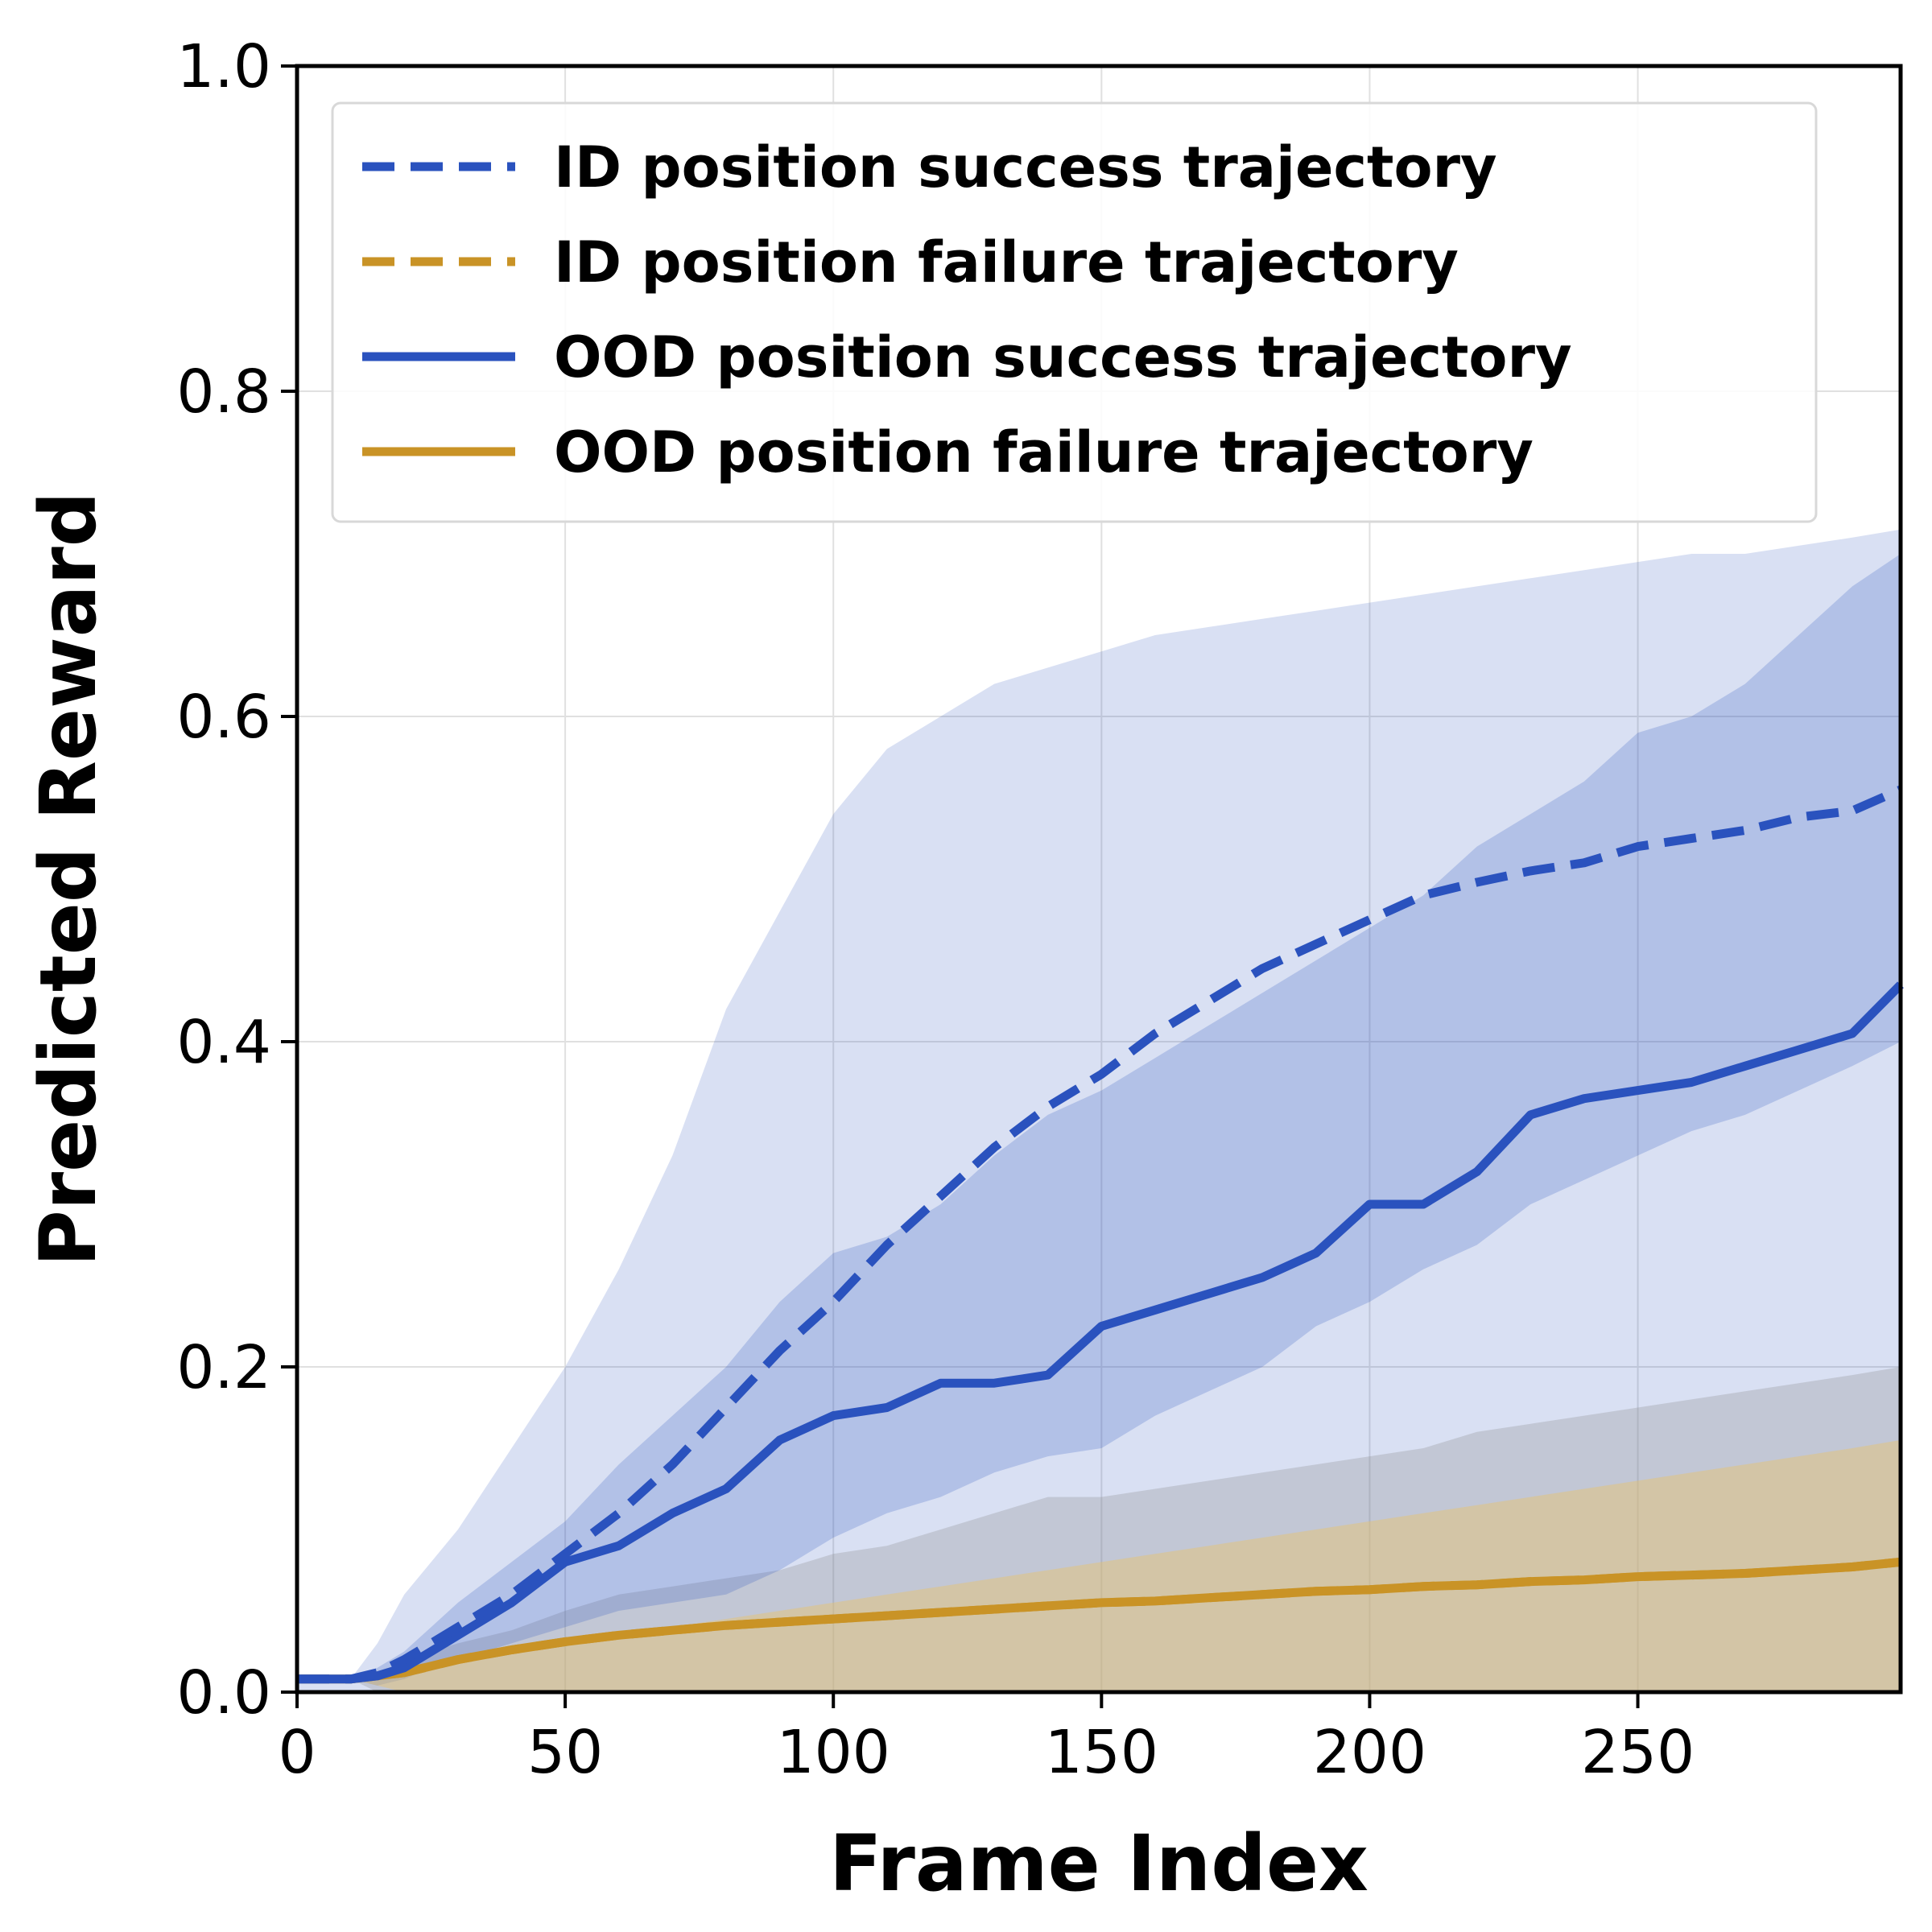 The image size is (1932, 1932). Describe the element at coordinates (223, 1367) in the screenshot. I see `y-tick-label: 0.2` at that location.